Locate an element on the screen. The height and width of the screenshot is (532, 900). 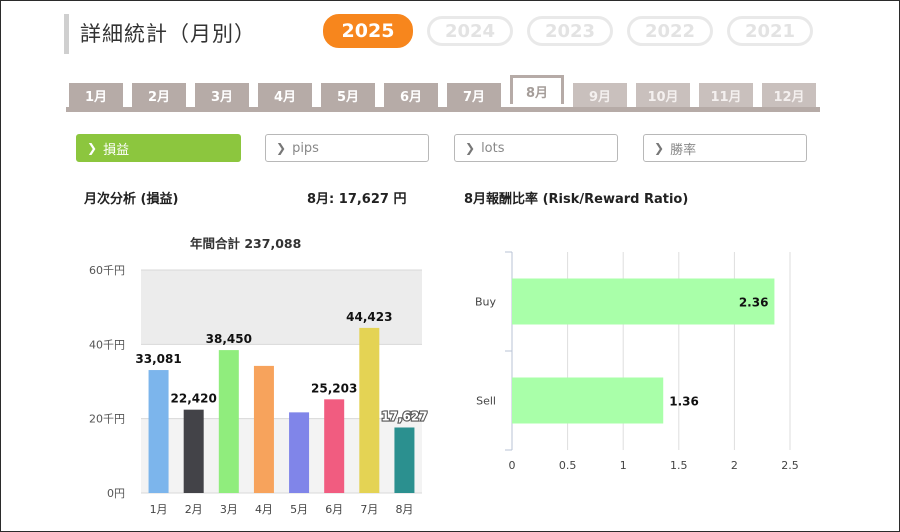
x-tick-label: 3月 is located at coordinates (229, 509).